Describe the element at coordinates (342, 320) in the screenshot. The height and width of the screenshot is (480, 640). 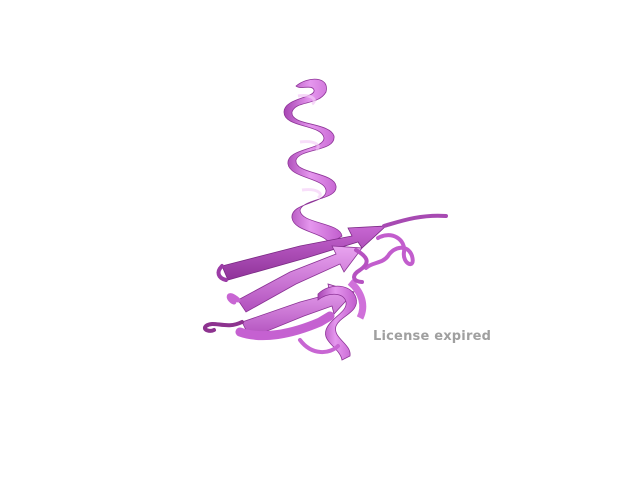
I see `short-helix` at that location.